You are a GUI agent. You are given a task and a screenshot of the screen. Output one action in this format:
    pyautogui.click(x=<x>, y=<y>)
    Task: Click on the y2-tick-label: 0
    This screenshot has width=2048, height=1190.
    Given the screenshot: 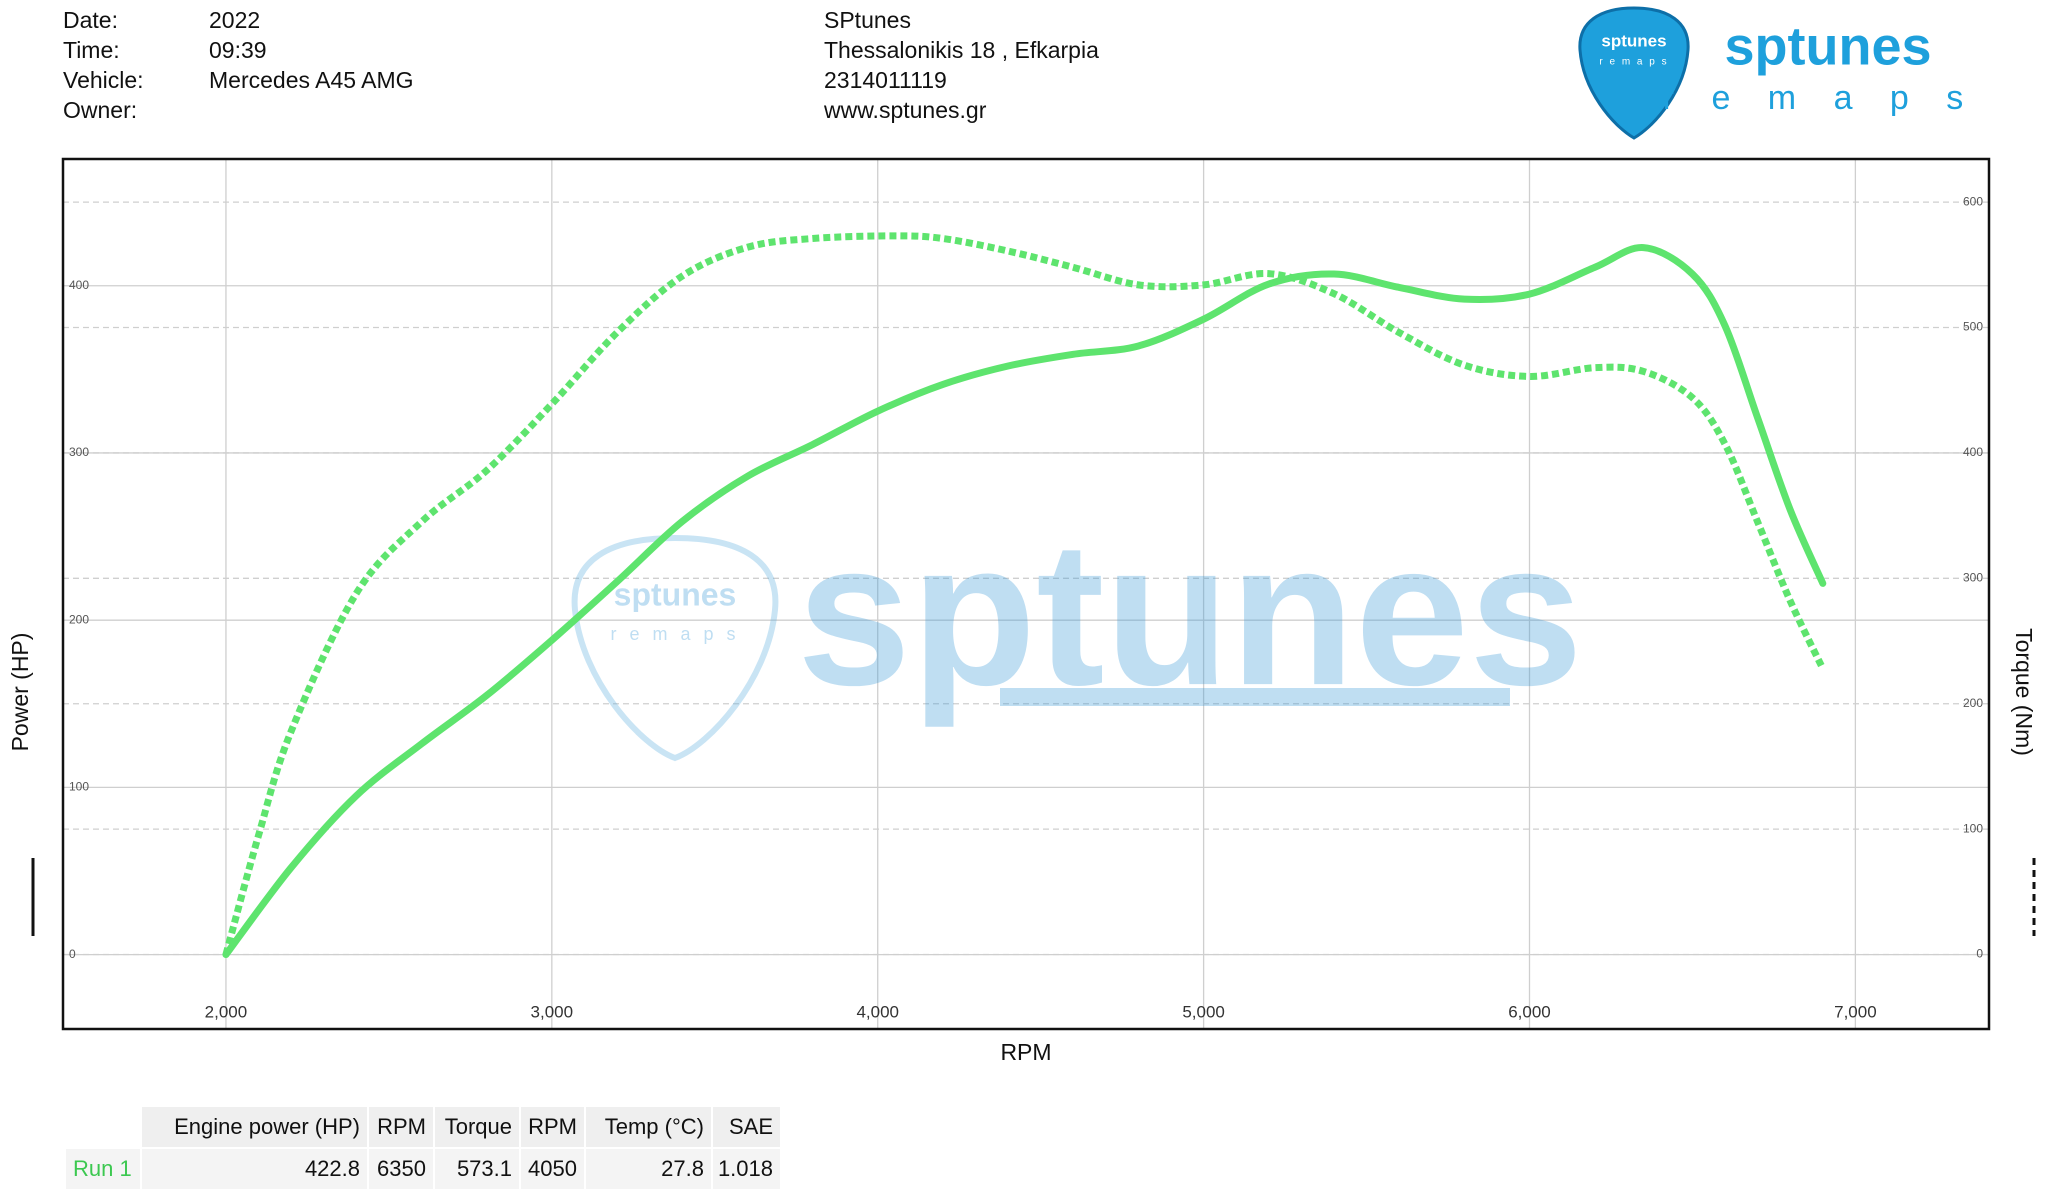 What is the action you would take?
    pyautogui.click(x=1979, y=954)
    